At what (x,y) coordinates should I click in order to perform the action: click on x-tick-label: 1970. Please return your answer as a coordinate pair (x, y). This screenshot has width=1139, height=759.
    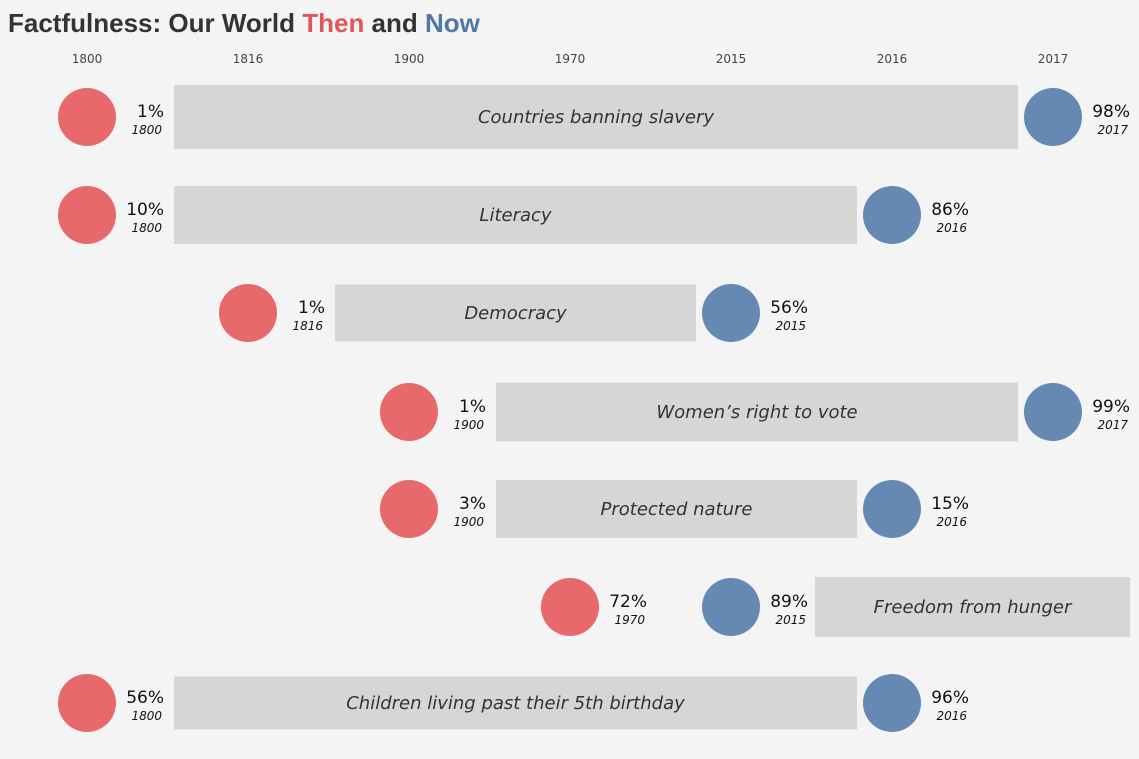
    Looking at the image, I should click on (570, 59).